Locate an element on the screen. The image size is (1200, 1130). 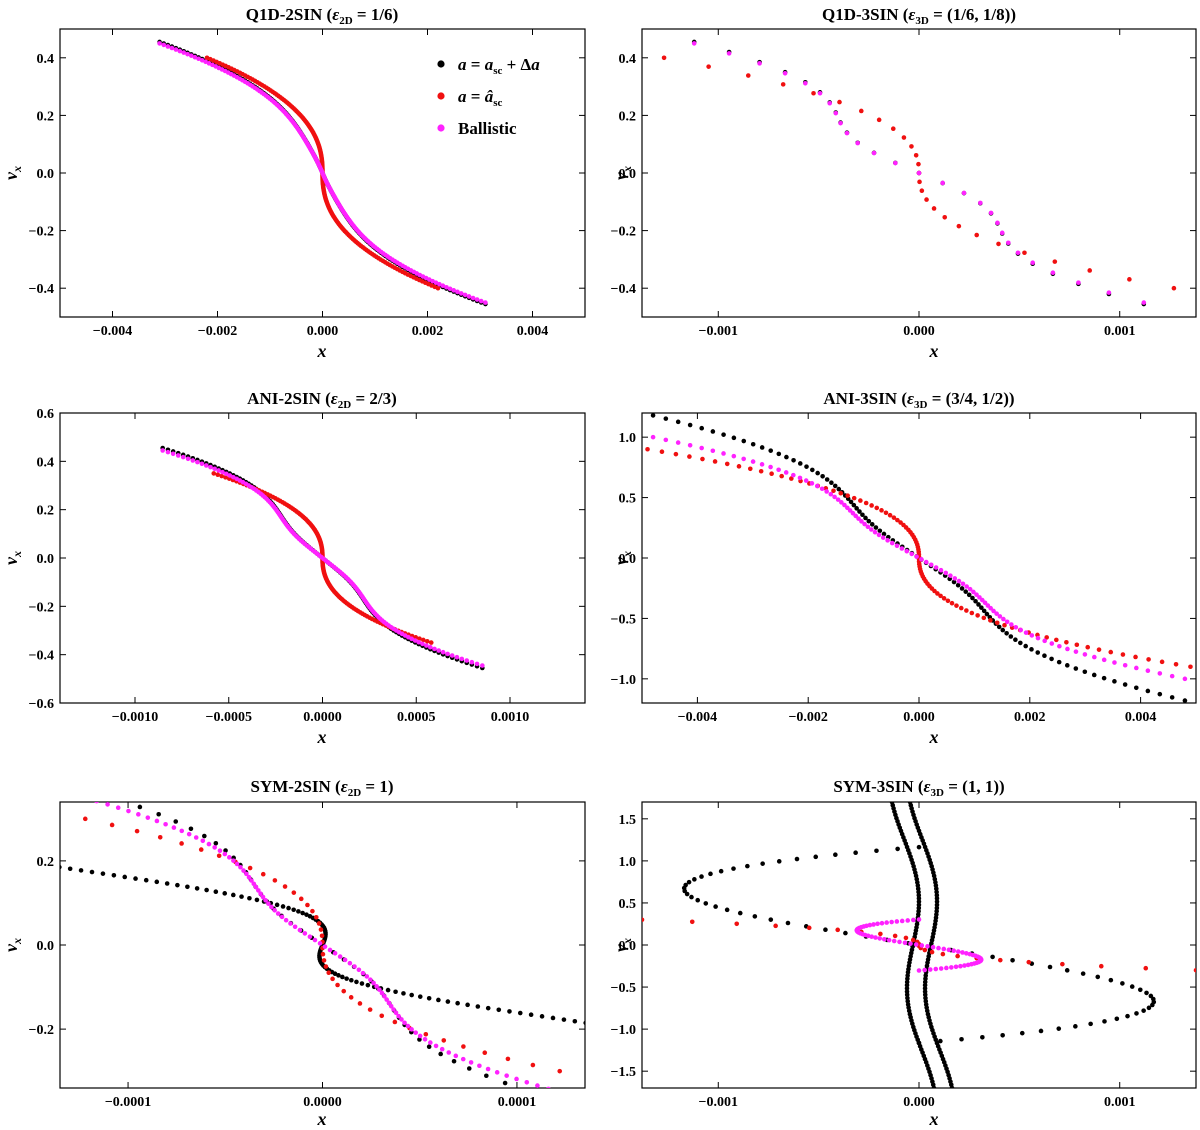
x-tick-label: 0.004 is located at coordinates (1141, 717).